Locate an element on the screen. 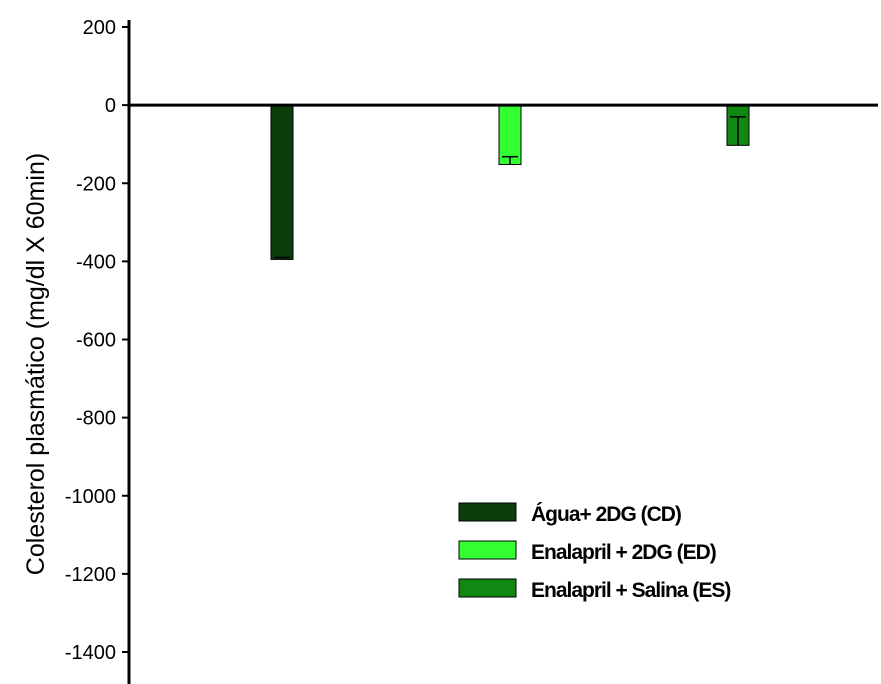  y-tick-label: -800 is located at coordinates (96, 419).